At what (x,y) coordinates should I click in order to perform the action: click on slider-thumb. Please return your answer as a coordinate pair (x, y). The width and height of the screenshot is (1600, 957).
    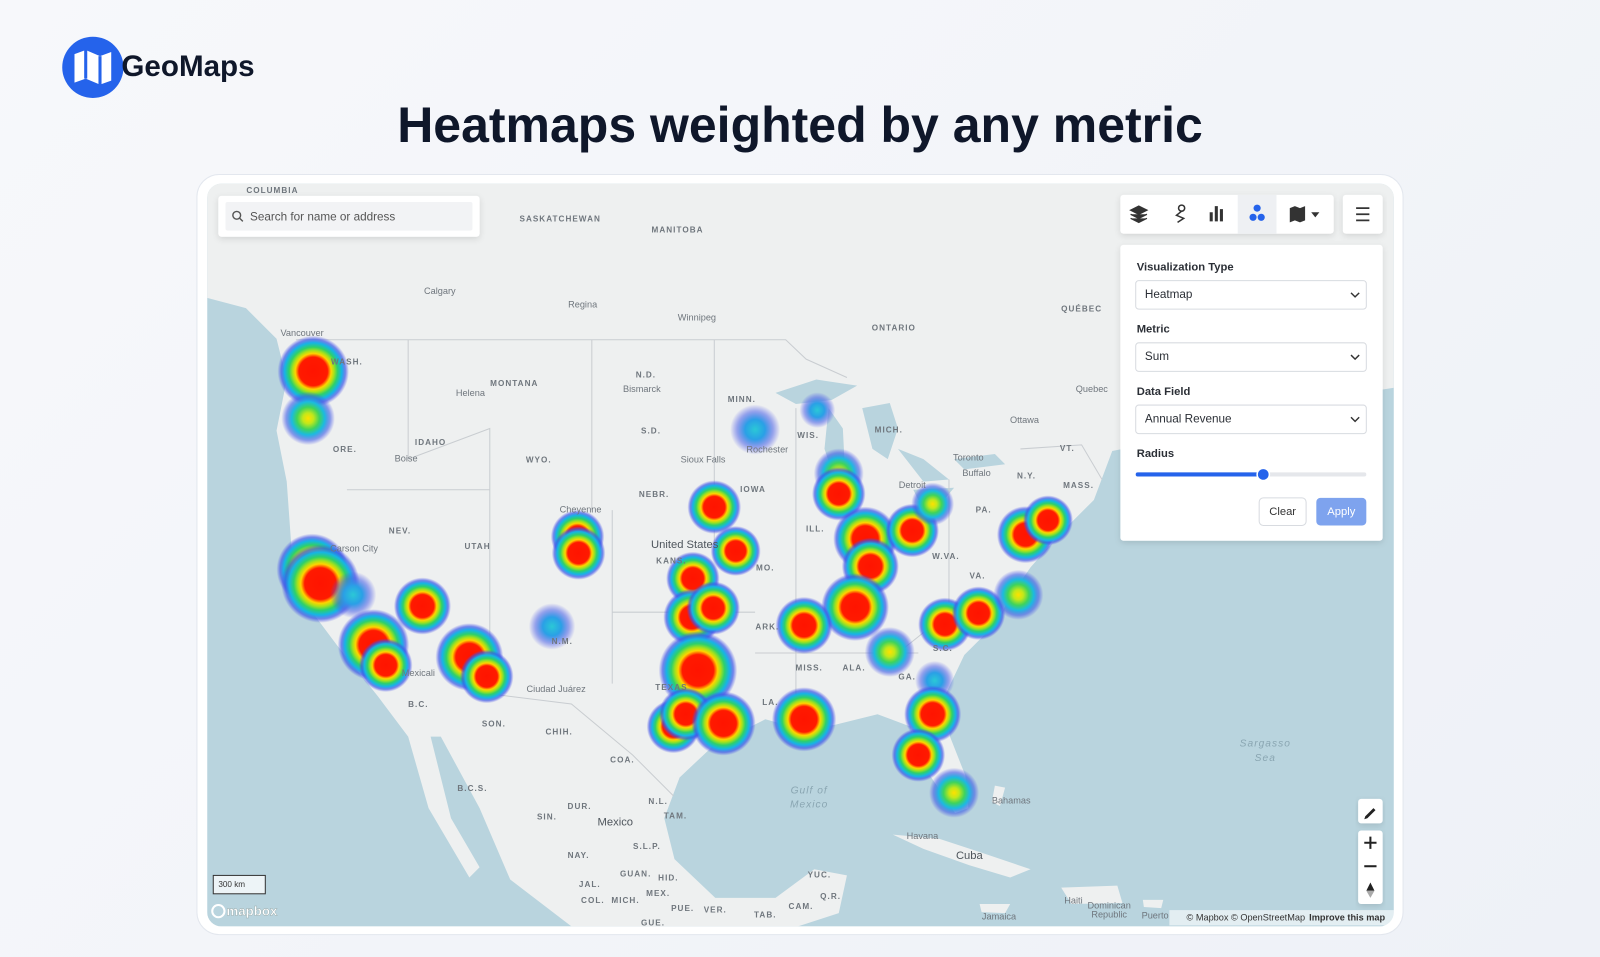
    Looking at the image, I should click on (1263, 474).